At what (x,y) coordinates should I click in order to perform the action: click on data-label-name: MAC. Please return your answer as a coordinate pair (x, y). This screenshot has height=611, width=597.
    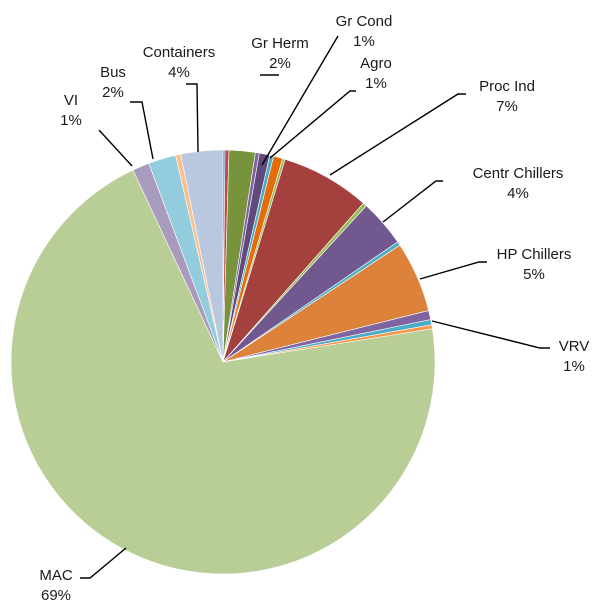
    Looking at the image, I should click on (56, 575).